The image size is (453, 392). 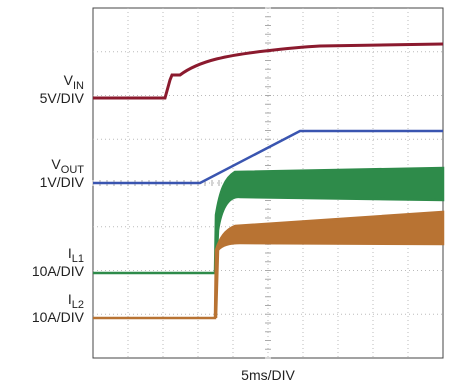 I want to click on trace-subscript: IN, so click(x=78, y=86).